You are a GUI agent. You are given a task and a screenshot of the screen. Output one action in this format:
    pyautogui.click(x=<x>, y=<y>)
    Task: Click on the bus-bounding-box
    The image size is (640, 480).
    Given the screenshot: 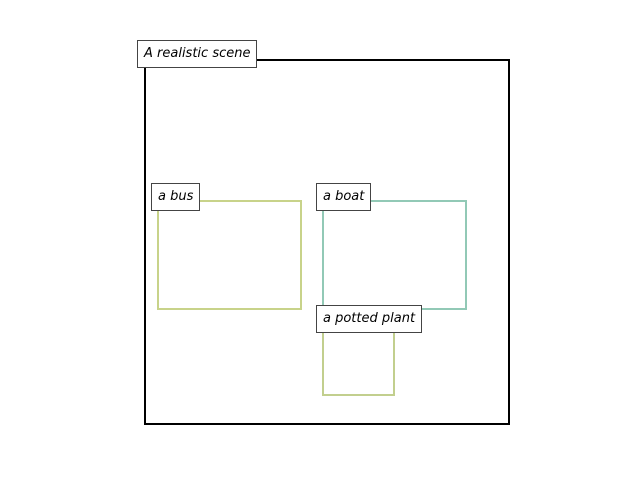 What is the action you would take?
    pyautogui.click(x=229, y=255)
    